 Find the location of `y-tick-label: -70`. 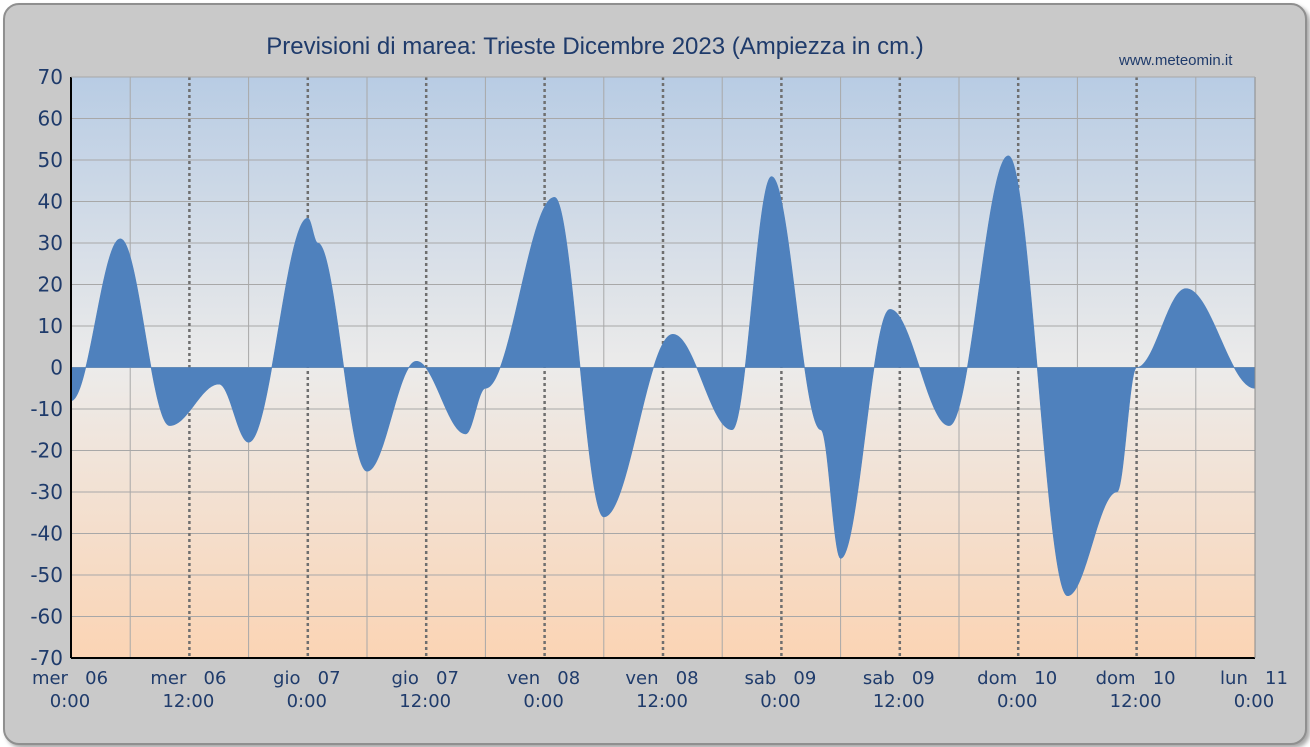

y-tick-label: -70 is located at coordinates (46, 658).